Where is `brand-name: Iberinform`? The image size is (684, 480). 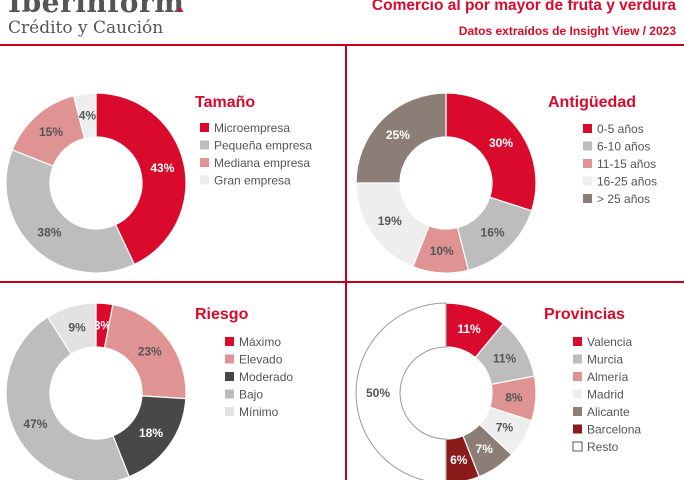 brand-name: Iberinform is located at coordinates (96, 9).